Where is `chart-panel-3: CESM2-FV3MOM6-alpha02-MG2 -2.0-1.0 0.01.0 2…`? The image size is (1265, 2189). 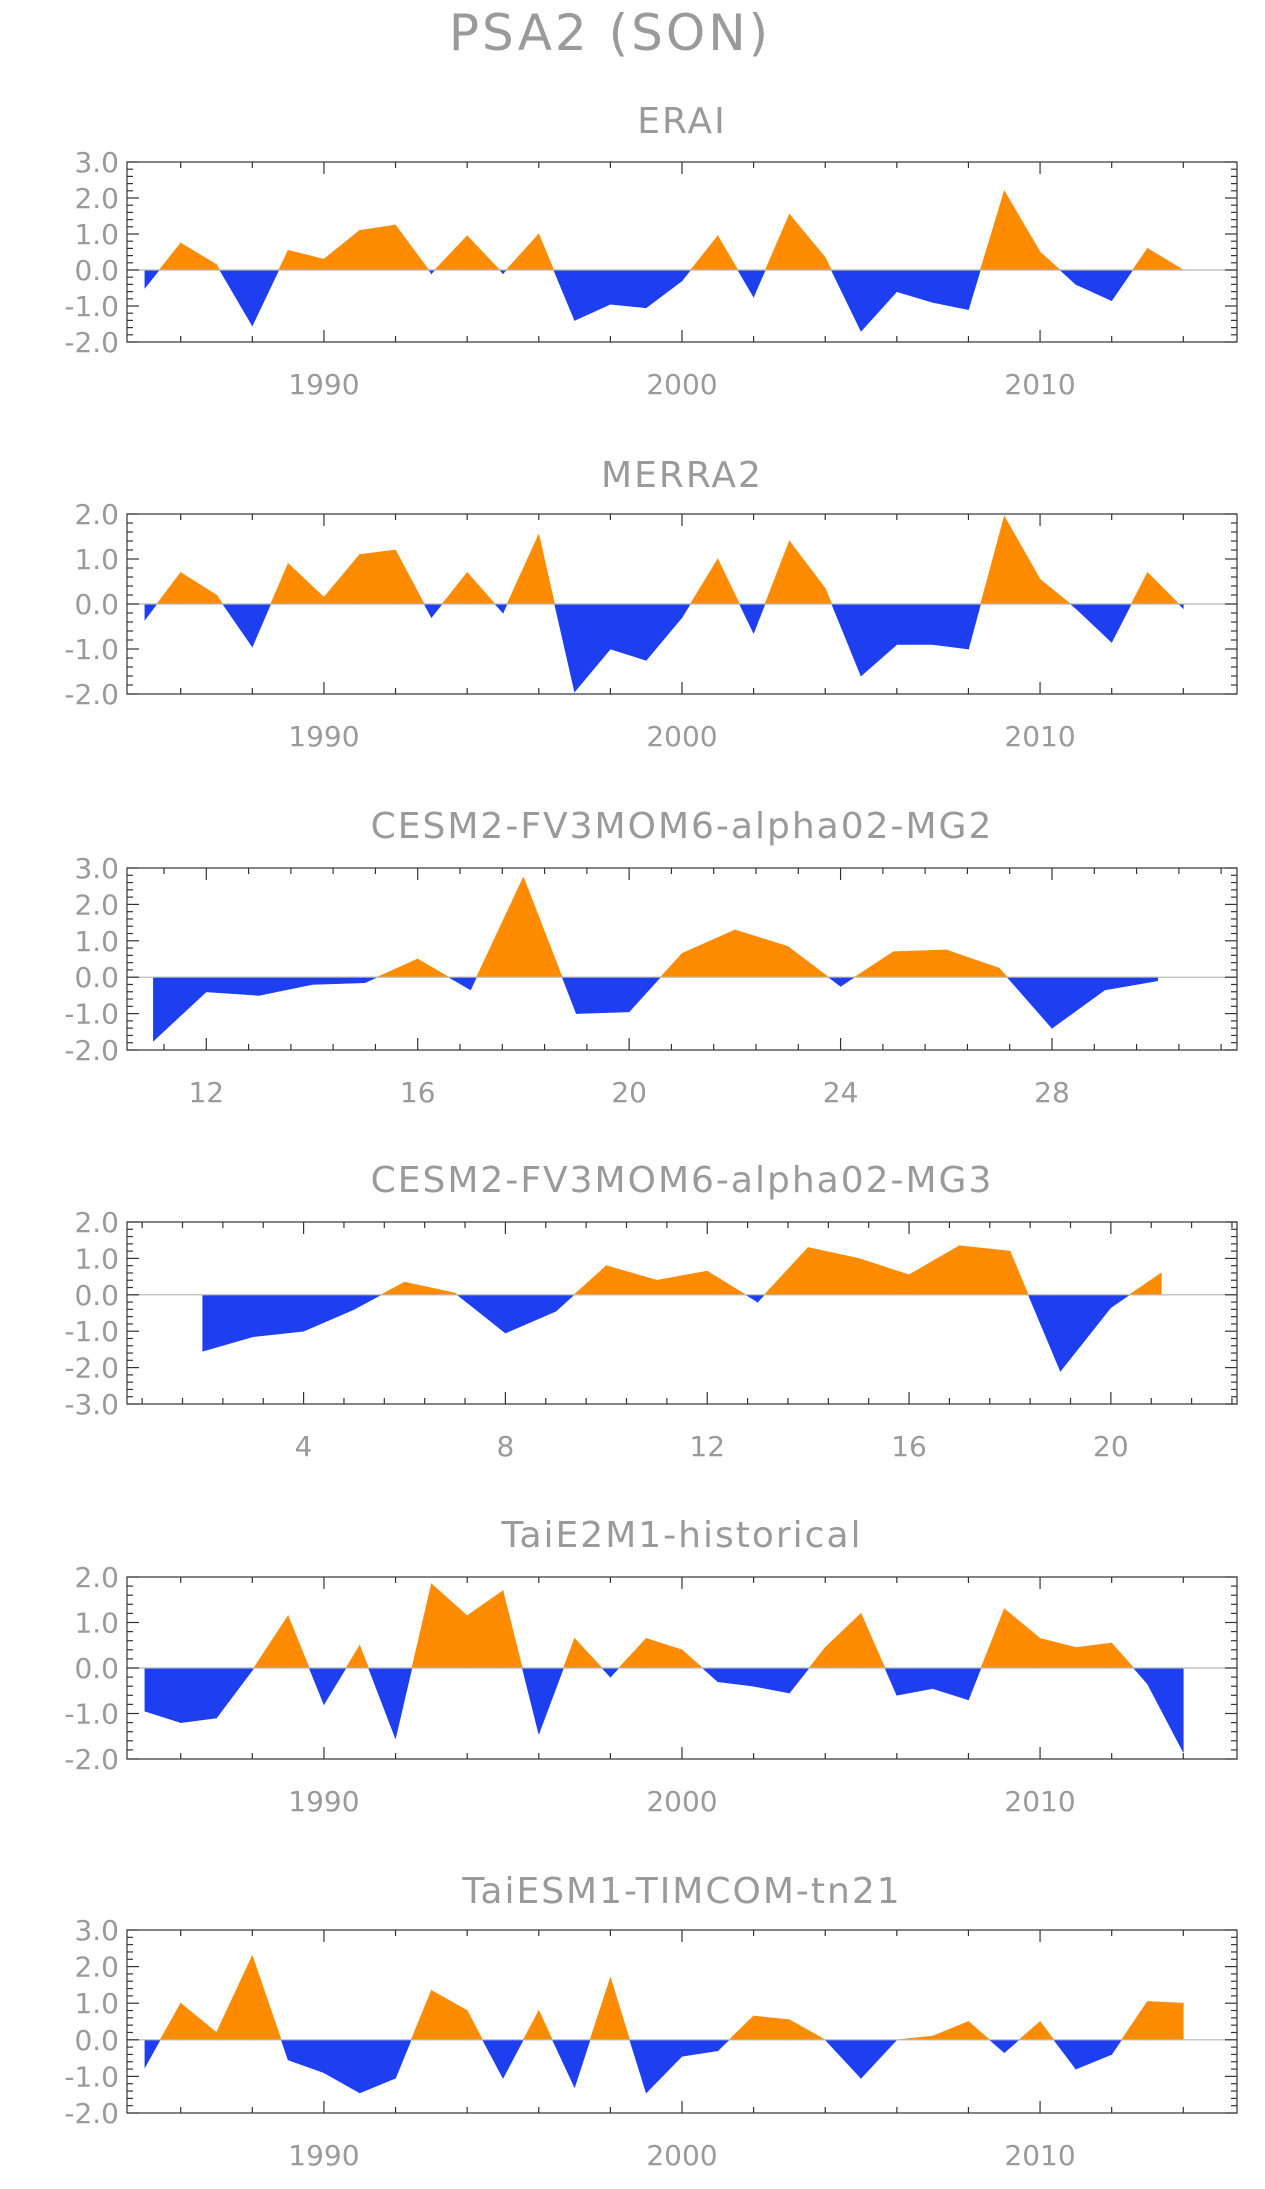 chart-panel-3: CESM2-FV3MOM6-alpha02-MG2 -2.0-1.0 0.01.0 2… is located at coordinates (651, 957).